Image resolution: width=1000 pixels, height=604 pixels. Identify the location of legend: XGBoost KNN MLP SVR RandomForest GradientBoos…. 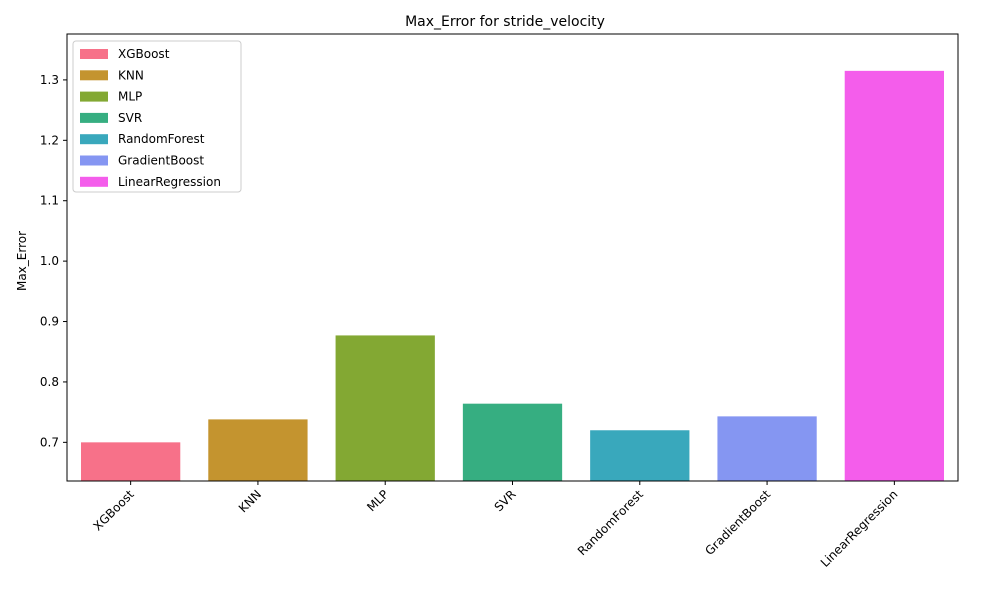
(157, 116).